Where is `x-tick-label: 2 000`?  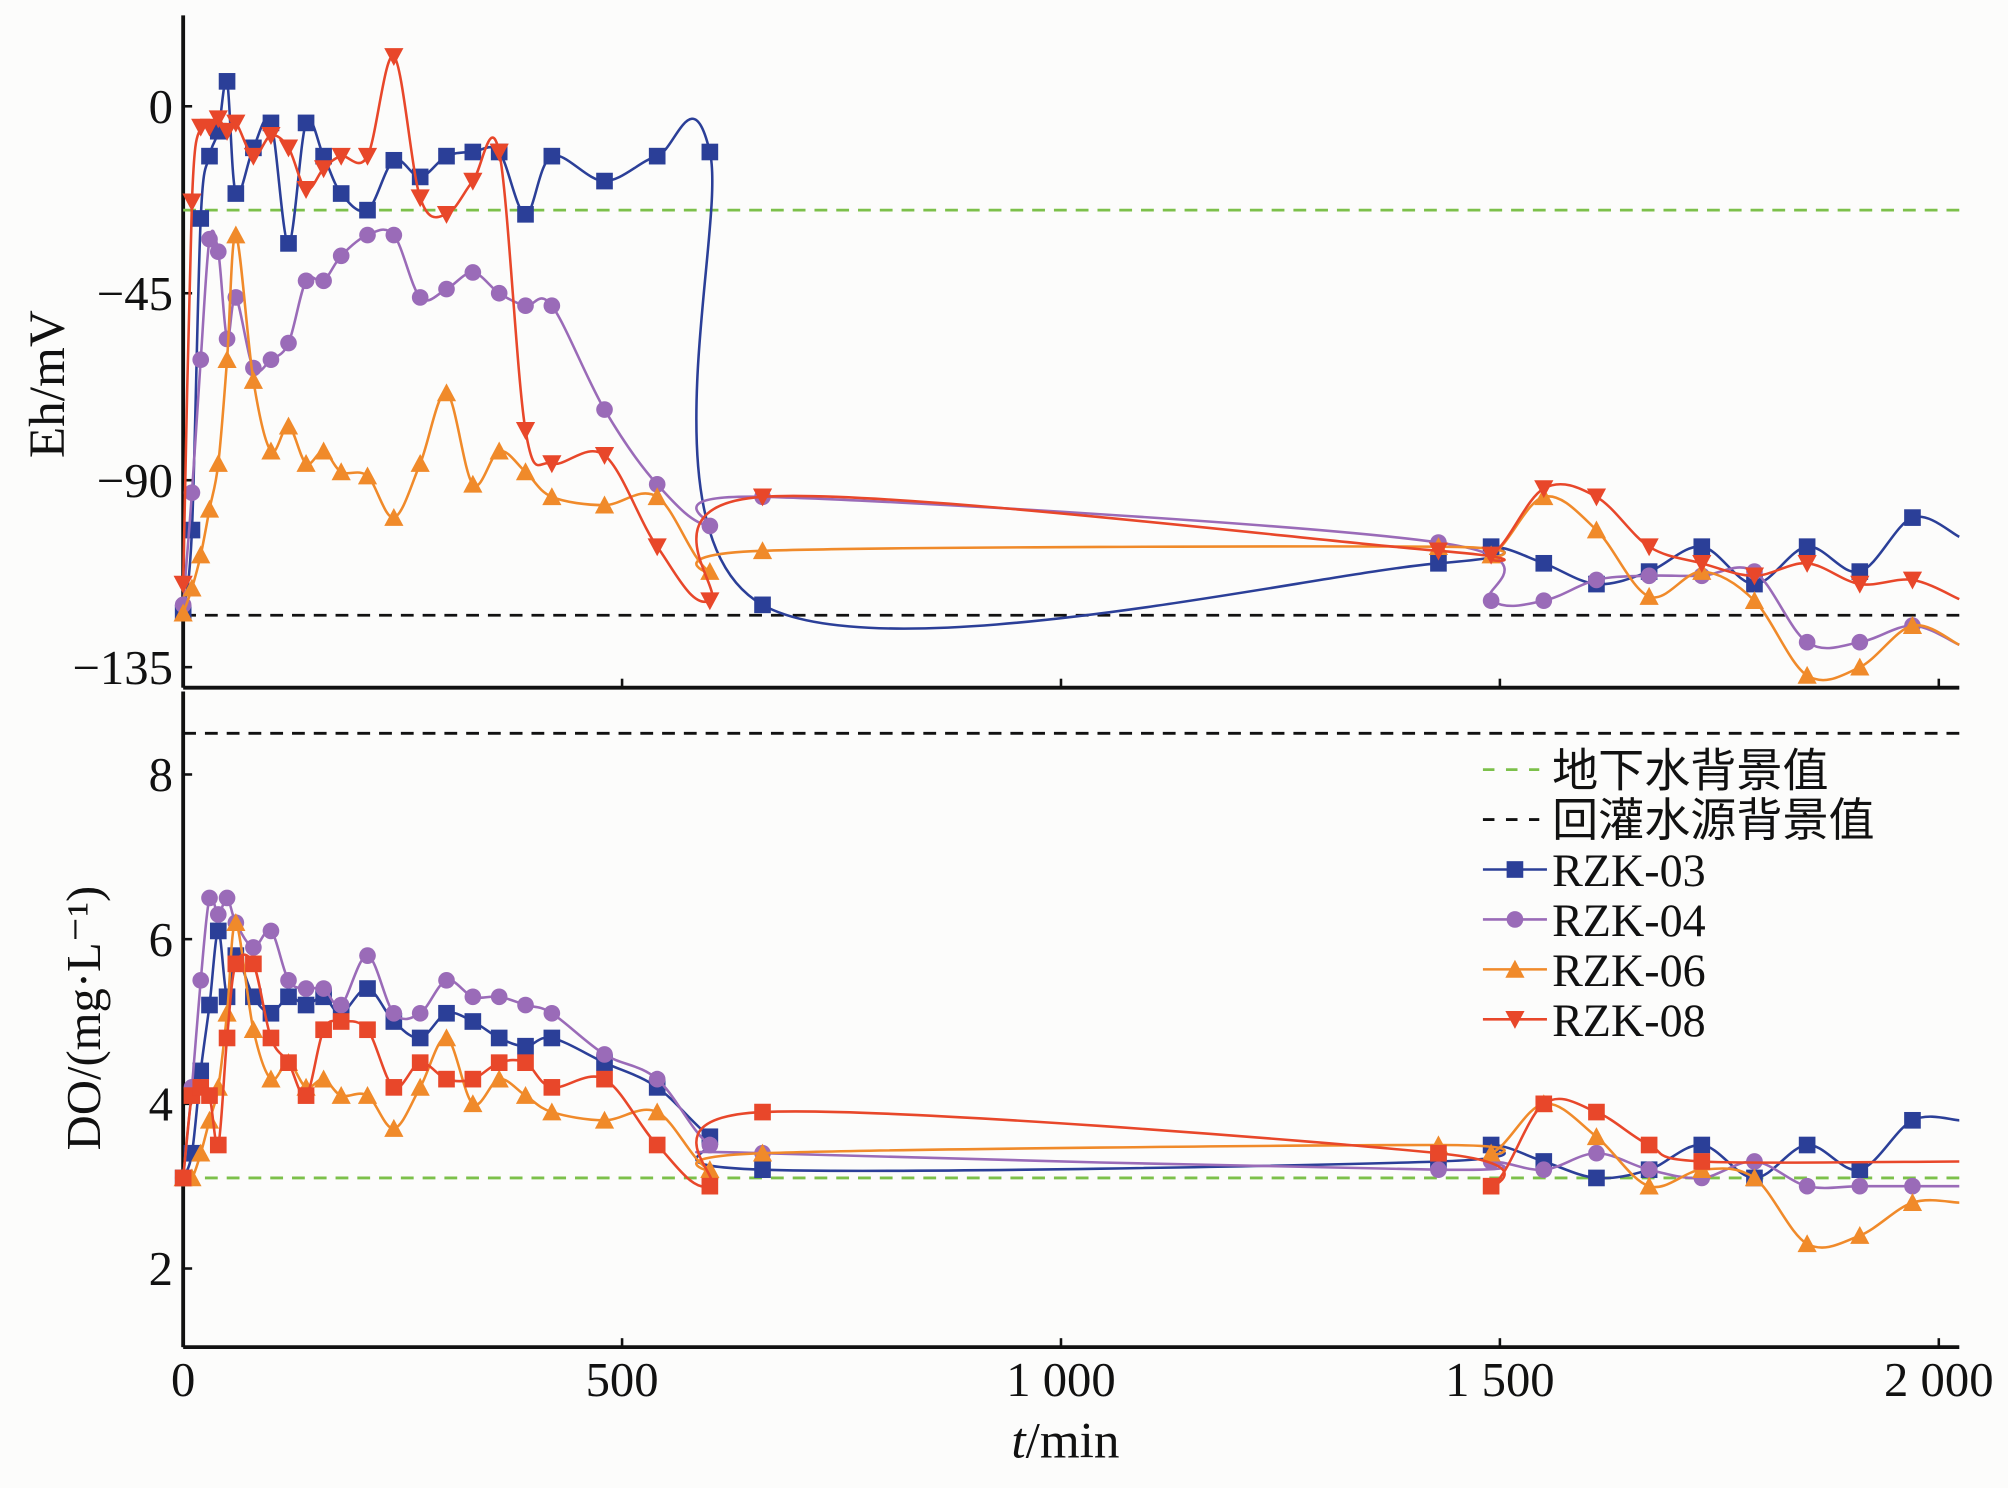 x-tick-label: 2 000 is located at coordinates (1938, 1380).